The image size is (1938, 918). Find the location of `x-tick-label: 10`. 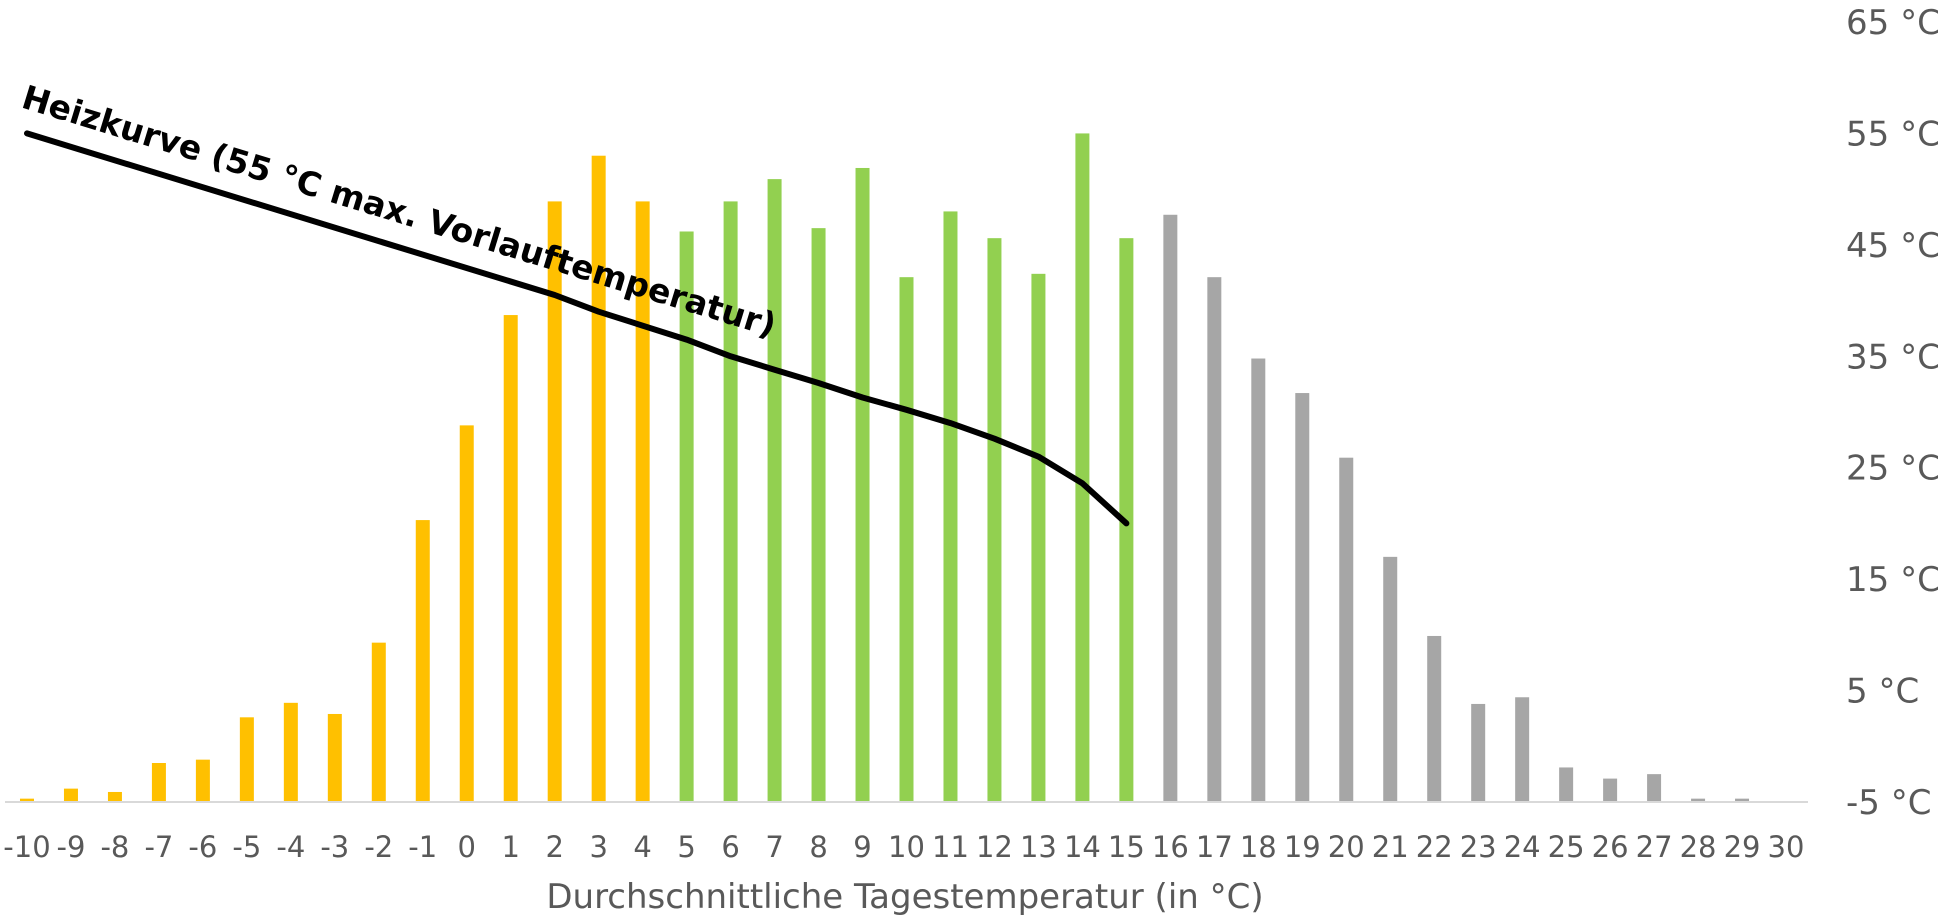

x-tick-label: 10 is located at coordinates (906, 847).